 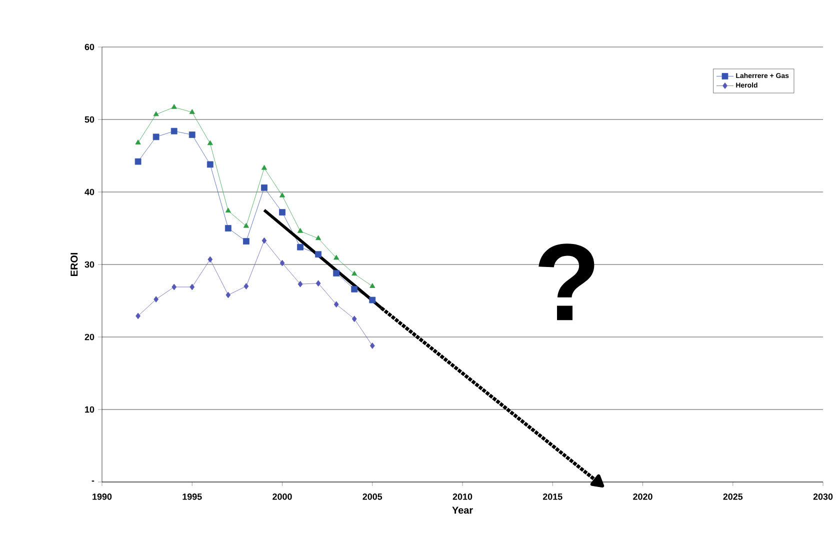 What do you see at coordinates (89, 119) in the screenshot?
I see `y-tick-label: 50` at bounding box center [89, 119].